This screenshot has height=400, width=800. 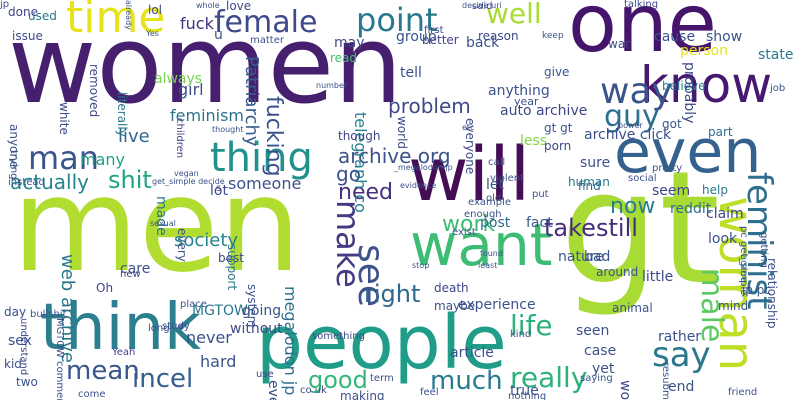 I want to click on word-sex: sex, so click(x=20, y=341).